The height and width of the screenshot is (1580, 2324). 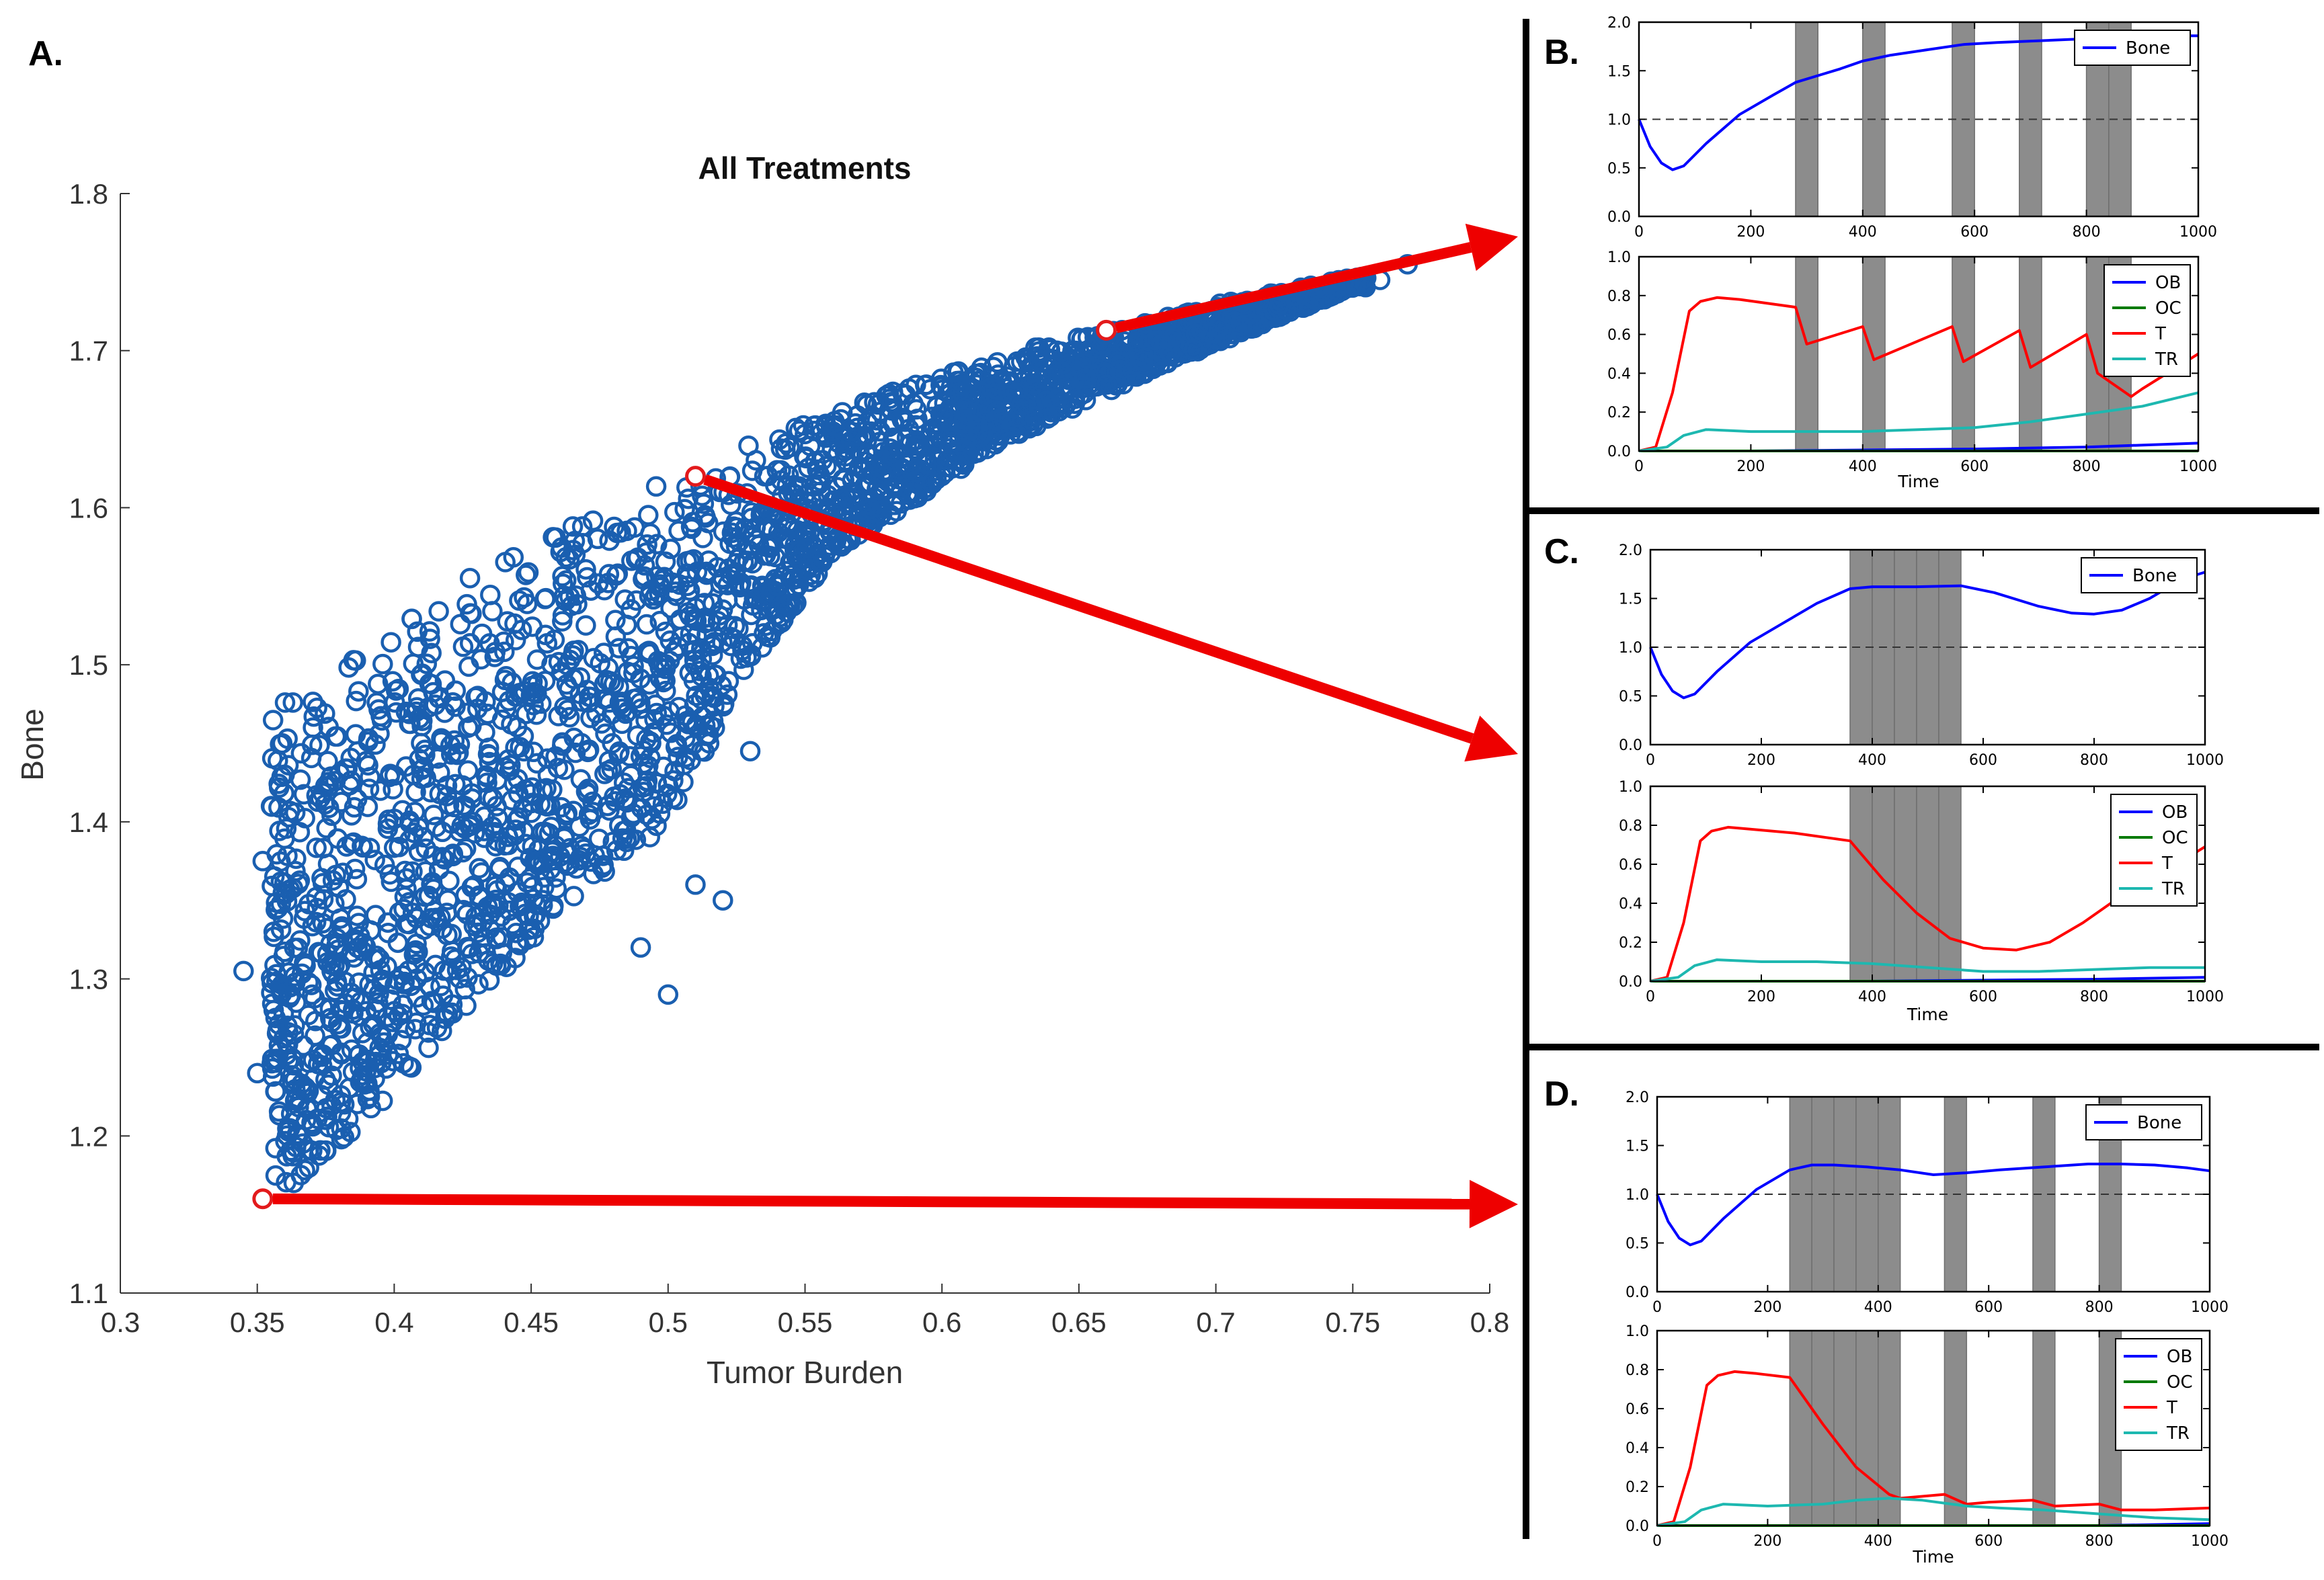 What do you see at coordinates (1927, 1202) in the screenshot?
I see `subplot-bone: 0 200 400 600 800 1000 0.0 0.5 1.0 1.5 2.0 Bone` at bounding box center [1927, 1202].